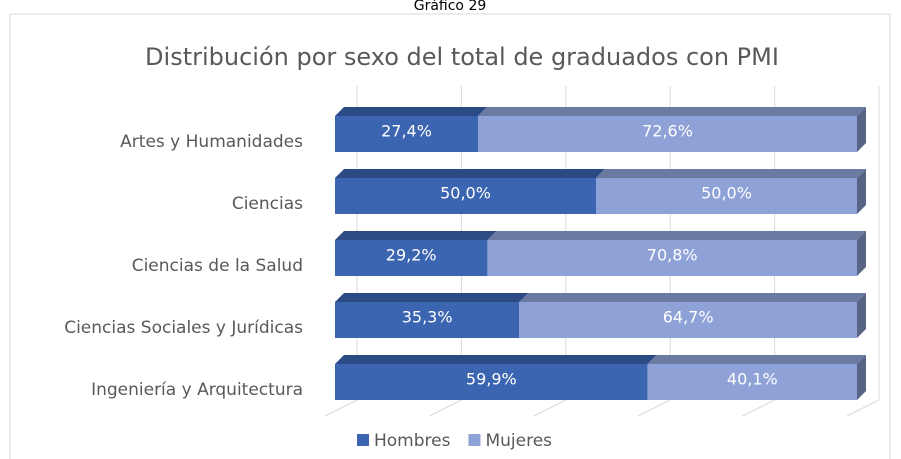 Image resolution: width=901 pixels, height=459 pixels. What do you see at coordinates (211, 142) in the screenshot?
I see `y-tick-label: Artes y Humanidades` at bounding box center [211, 142].